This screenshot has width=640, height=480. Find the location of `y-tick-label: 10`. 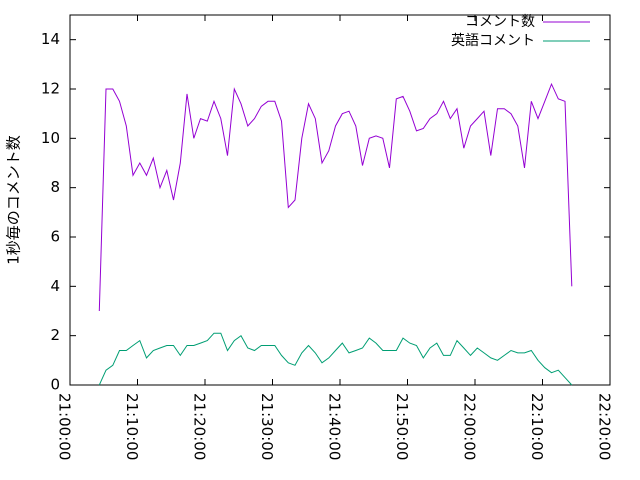

y-tick-label: 10 is located at coordinates (50, 138).